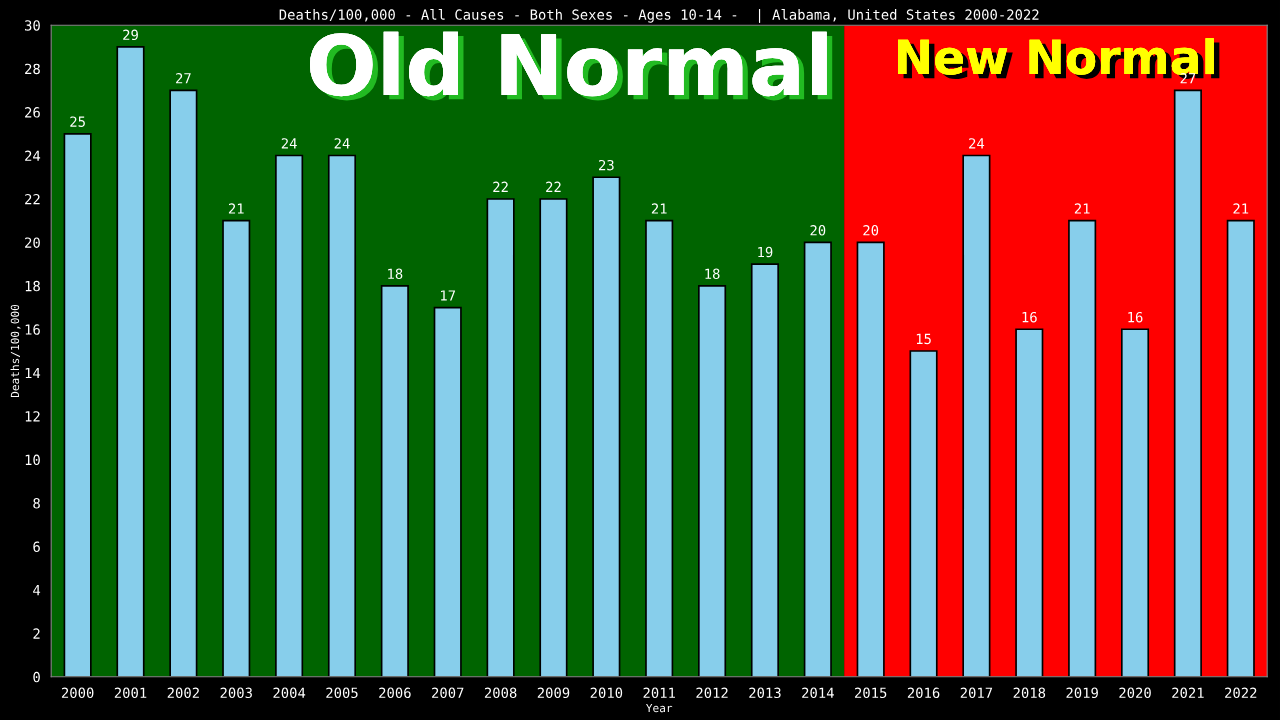  I want to click on chart-title: Deaths/100,000 - All Causes - Both Sexes - Ages 10-14 - | Alabama, United States 2000-2022, so click(659, 16).